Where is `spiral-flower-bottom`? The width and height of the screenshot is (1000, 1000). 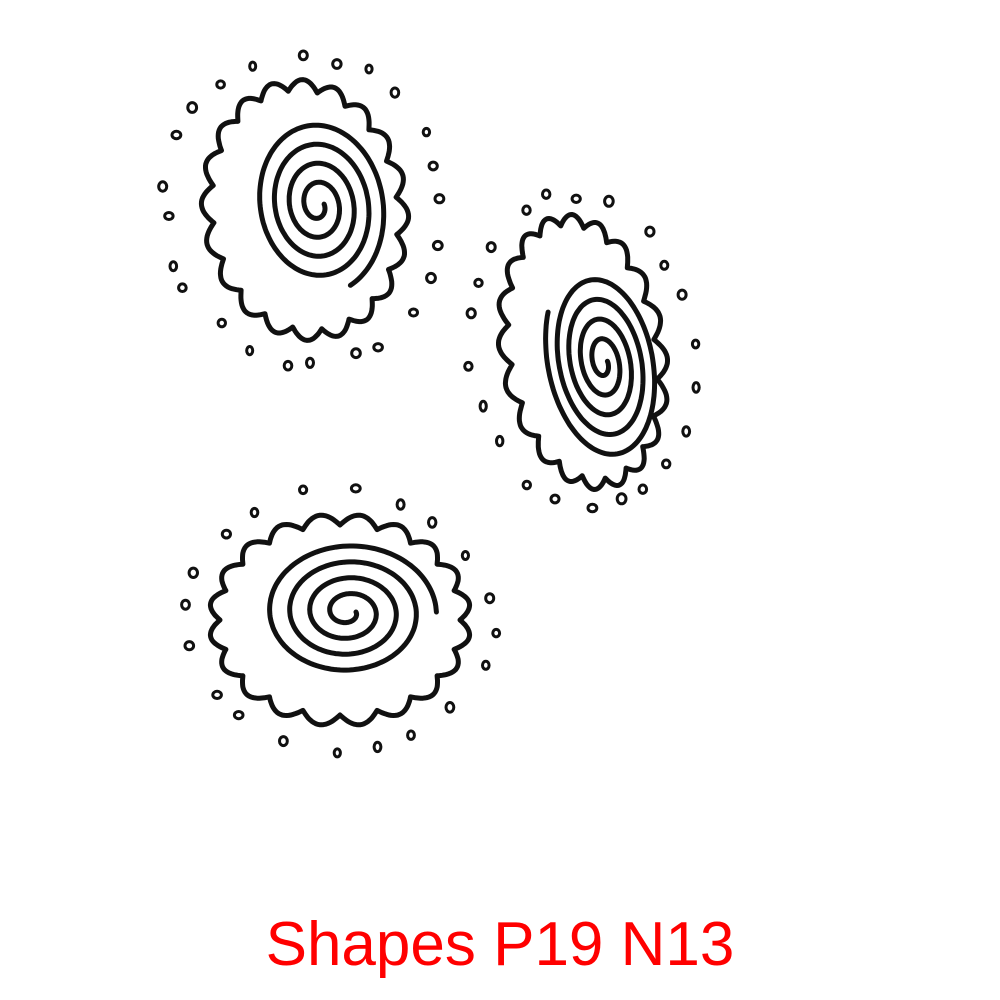
spiral-flower-bottom is located at coordinates (341, 621).